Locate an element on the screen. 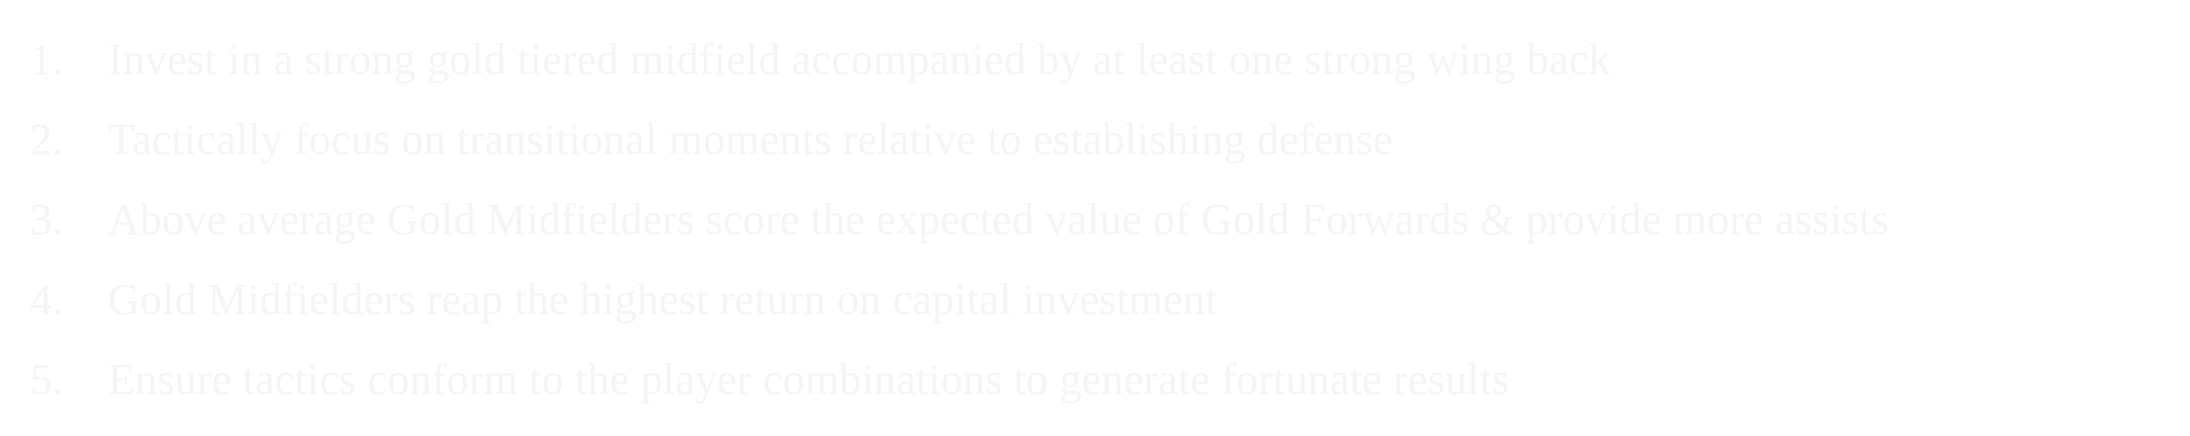 This screenshot has height=436, width=2190. list-item-number: 3. is located at coordinates (47, 219).